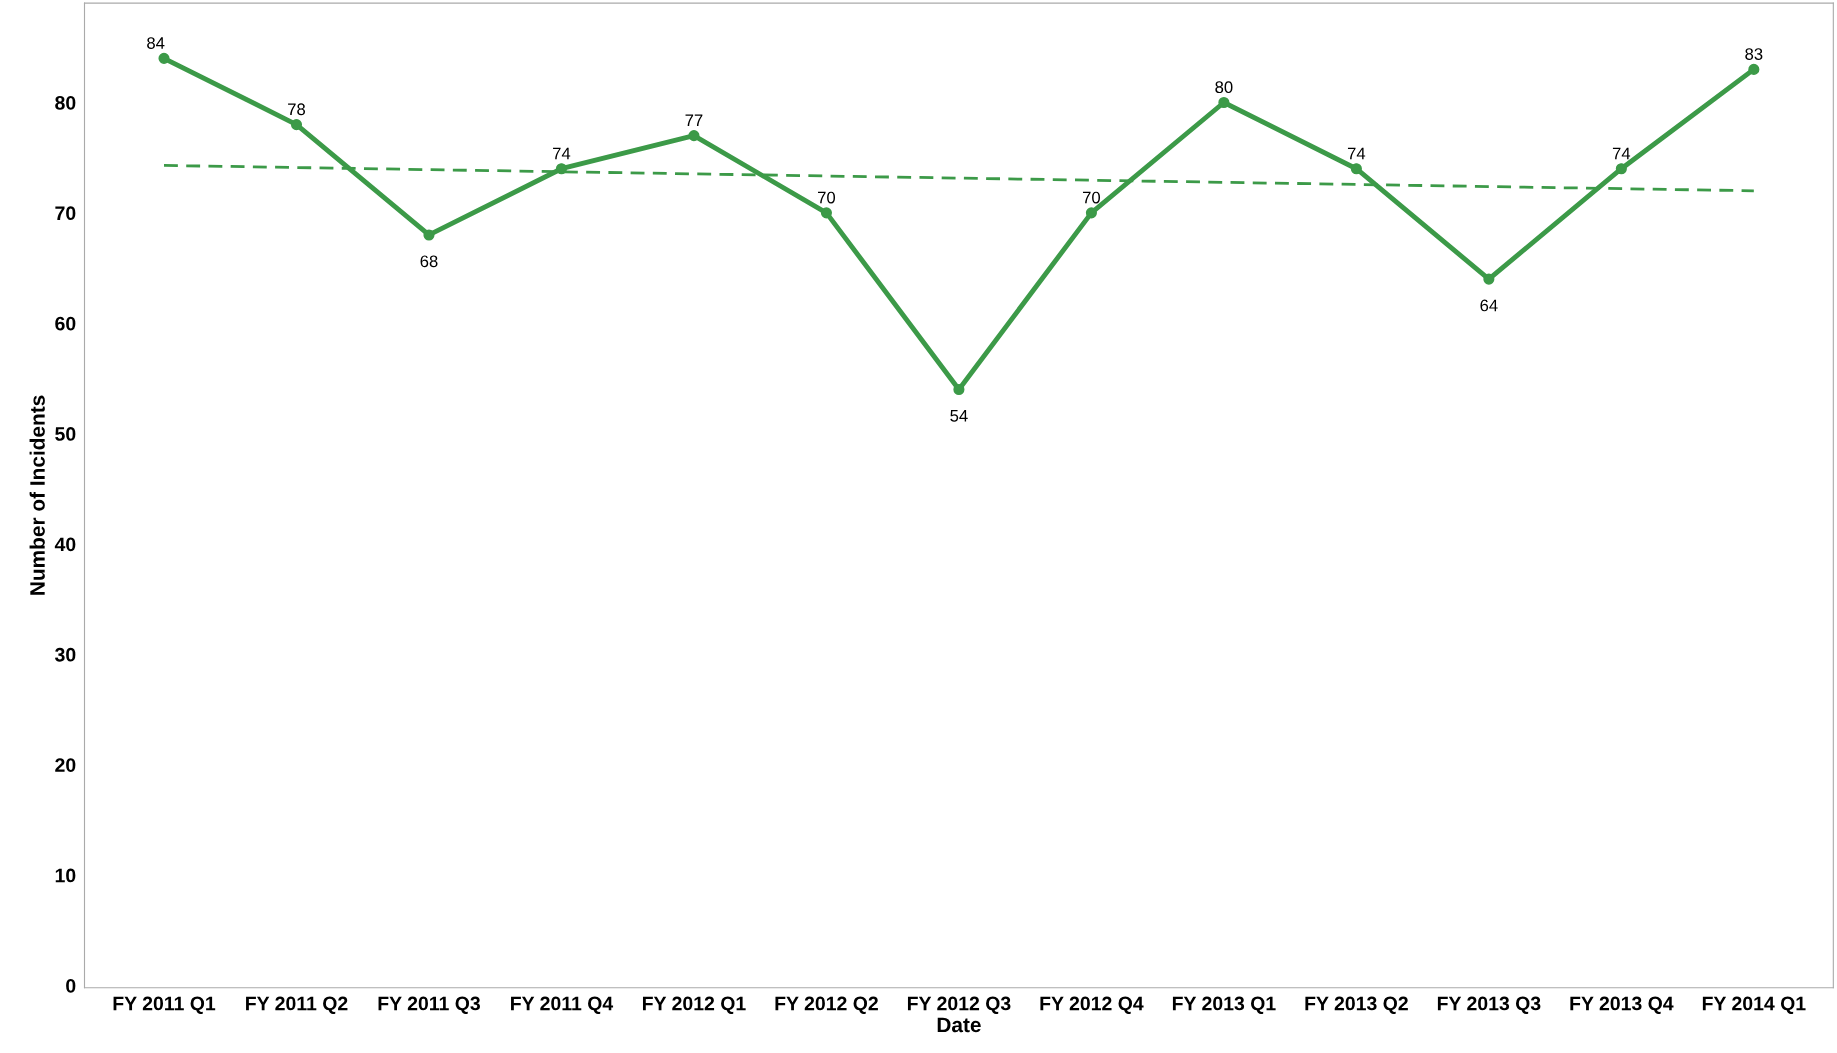 This screenshot has height=1053, width=1837. Describe the element at coordinates (297, 109) in the screenshot. I see `data-label: 78` at that location.